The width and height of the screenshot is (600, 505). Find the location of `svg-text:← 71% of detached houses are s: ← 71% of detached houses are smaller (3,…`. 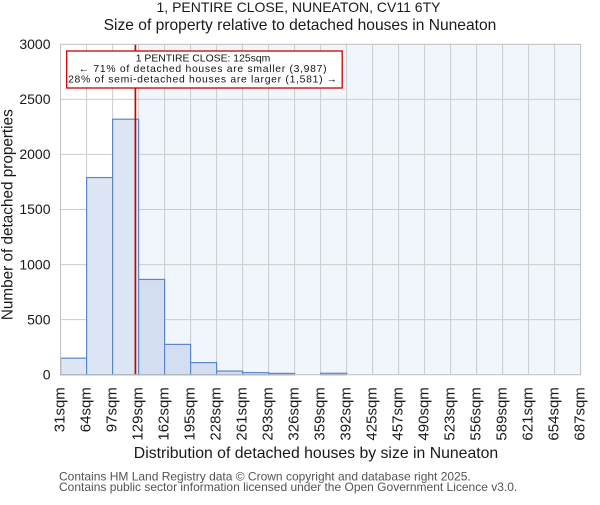

svg-text:← 71% of detached houses are s: ← 71% of detached houses are smaller (3,… is located at coordinates (203, 69).